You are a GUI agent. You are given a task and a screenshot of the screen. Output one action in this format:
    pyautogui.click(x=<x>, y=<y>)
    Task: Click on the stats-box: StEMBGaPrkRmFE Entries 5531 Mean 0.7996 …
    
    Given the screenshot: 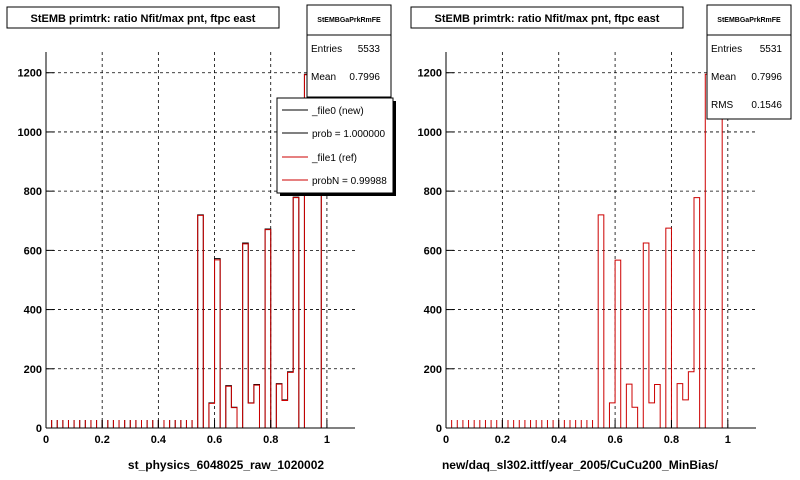 What is the action you would take?
    pyautogui.click(x=749, y=62)
    